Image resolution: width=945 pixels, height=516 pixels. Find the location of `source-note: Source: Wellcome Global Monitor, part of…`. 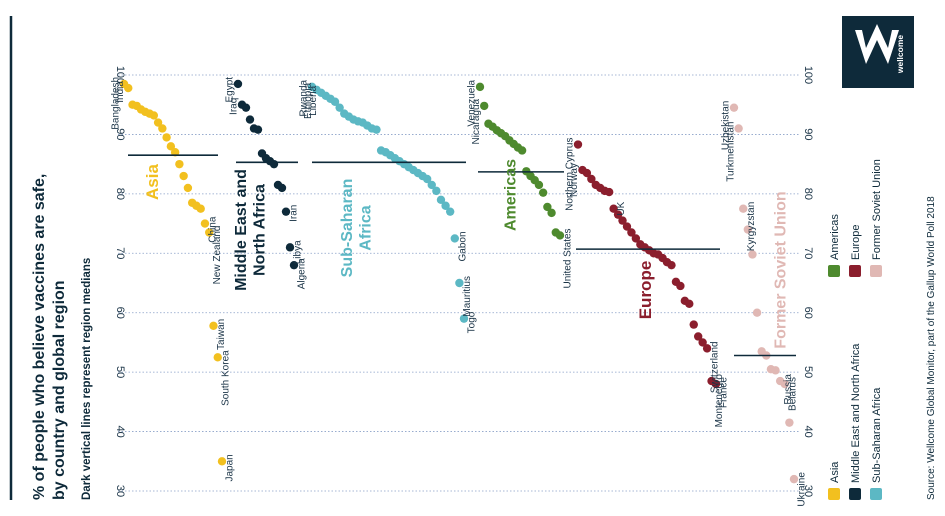

source-note: Source: Wellcome Global Monitor, part of… is located at coordinates (931, 348).